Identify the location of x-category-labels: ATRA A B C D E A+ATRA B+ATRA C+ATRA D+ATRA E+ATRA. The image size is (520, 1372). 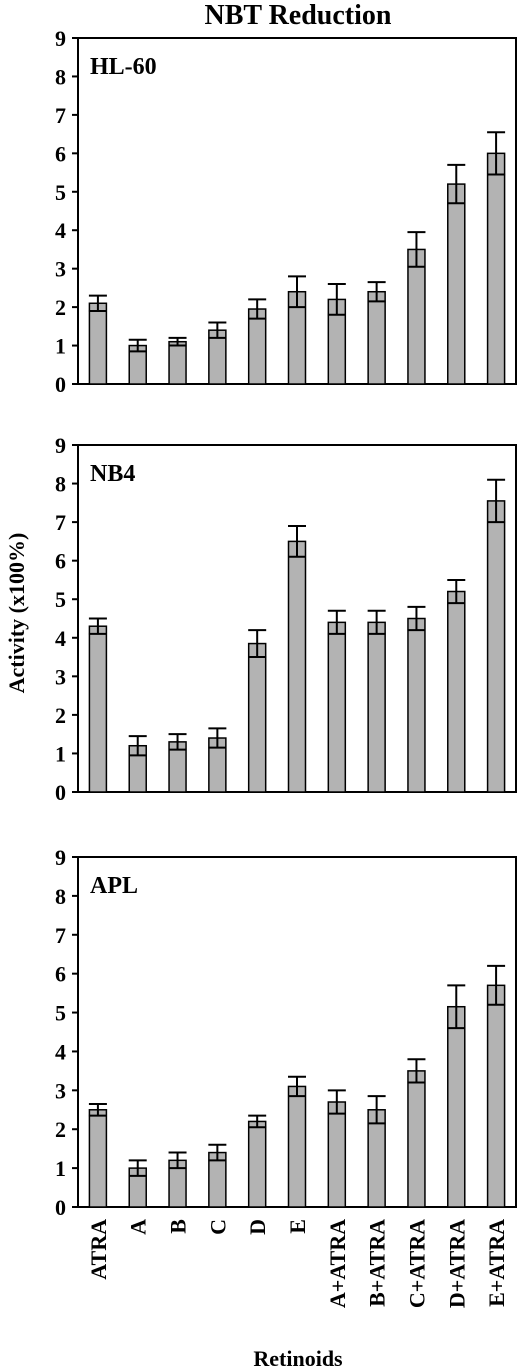
(297, 1263).